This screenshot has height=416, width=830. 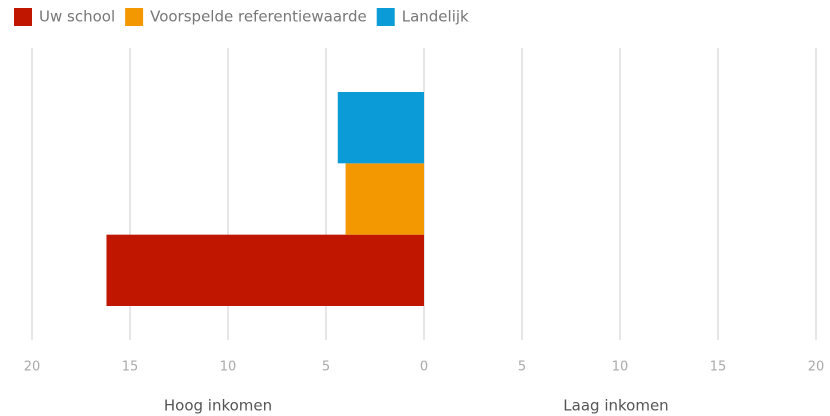 I want to click on legend-label: Voorspelde referentiewaarde, so click(x=258, y=17).